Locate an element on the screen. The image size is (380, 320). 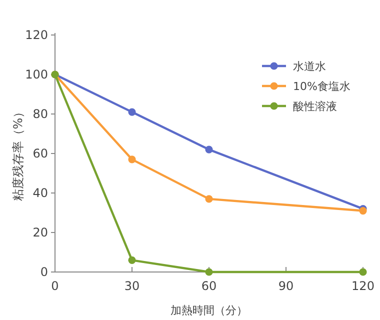
y-tick-label: 120 is located at coordinates (36, 35).